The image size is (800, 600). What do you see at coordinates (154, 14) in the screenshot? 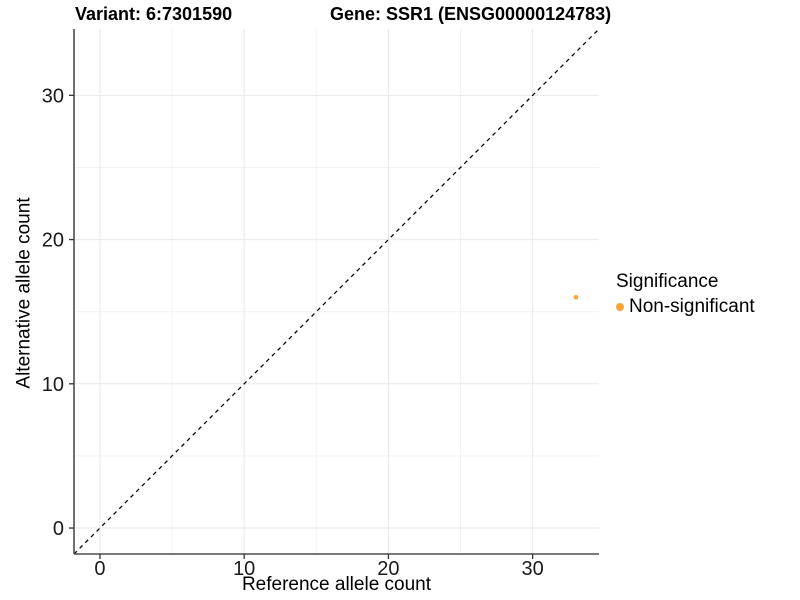
I see `plot-title-variant: Variant: 6:7301590` at bounding box center [154, 14].